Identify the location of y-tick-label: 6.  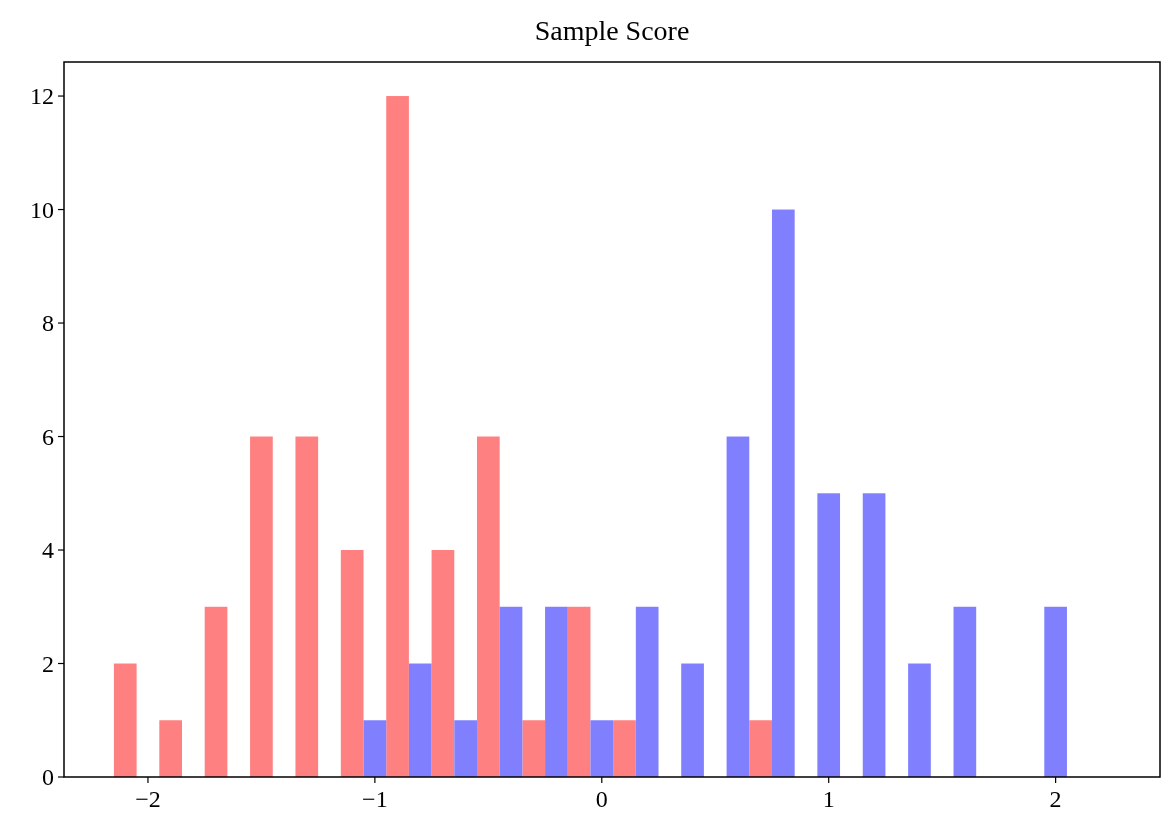
(48, 436).